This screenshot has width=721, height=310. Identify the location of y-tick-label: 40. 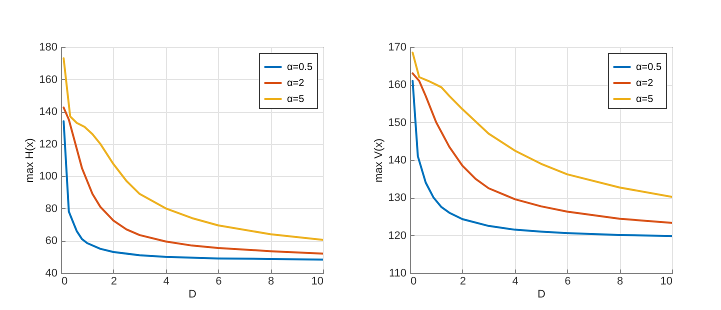
(51, 274).